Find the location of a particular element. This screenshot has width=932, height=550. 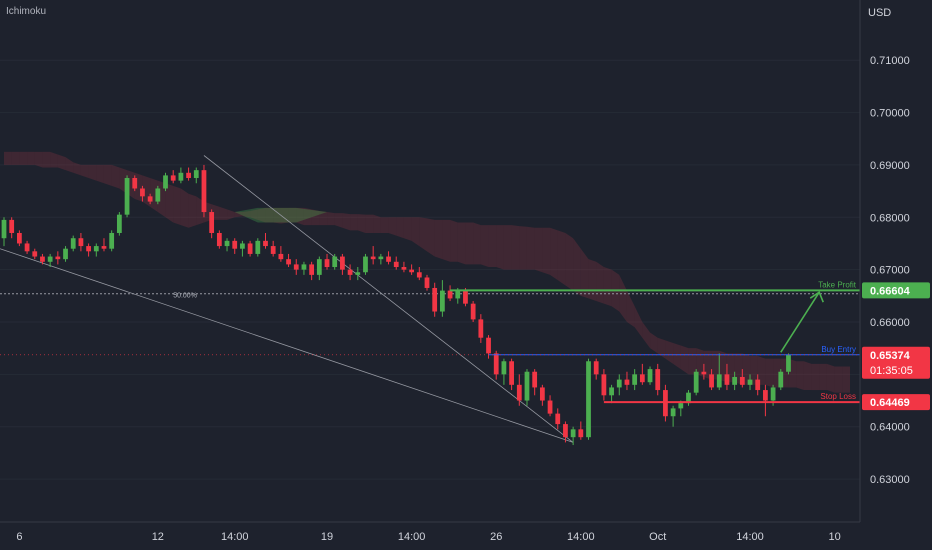

time-tick-label: 14:00 is located at coordinates (750, 537).